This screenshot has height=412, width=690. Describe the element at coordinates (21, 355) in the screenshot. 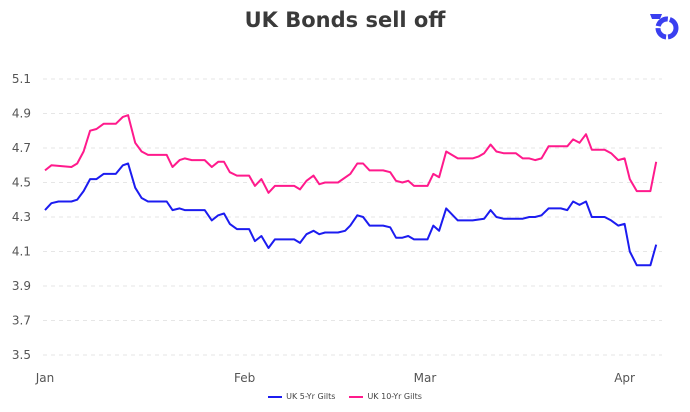

I see `y-tick-label: 3.5` at that location.